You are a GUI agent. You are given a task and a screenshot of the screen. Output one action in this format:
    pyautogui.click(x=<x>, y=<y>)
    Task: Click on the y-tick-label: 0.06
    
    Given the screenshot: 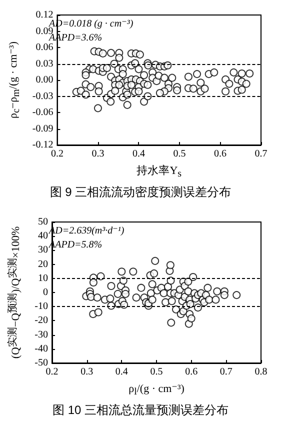 What is the action you would take?
    pyautogui.click(x=45, y=47)
    